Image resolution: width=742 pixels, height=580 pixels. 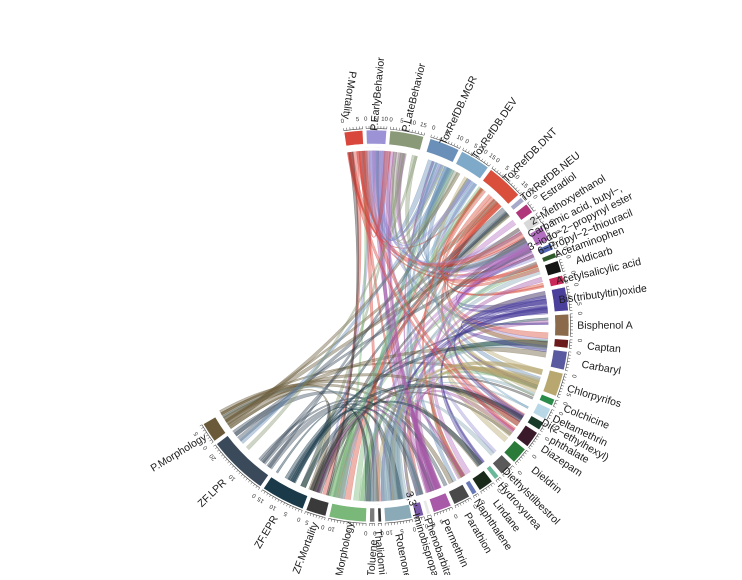 I want to click on segment-label: Bisphenol A, so click(x=605, y=326).